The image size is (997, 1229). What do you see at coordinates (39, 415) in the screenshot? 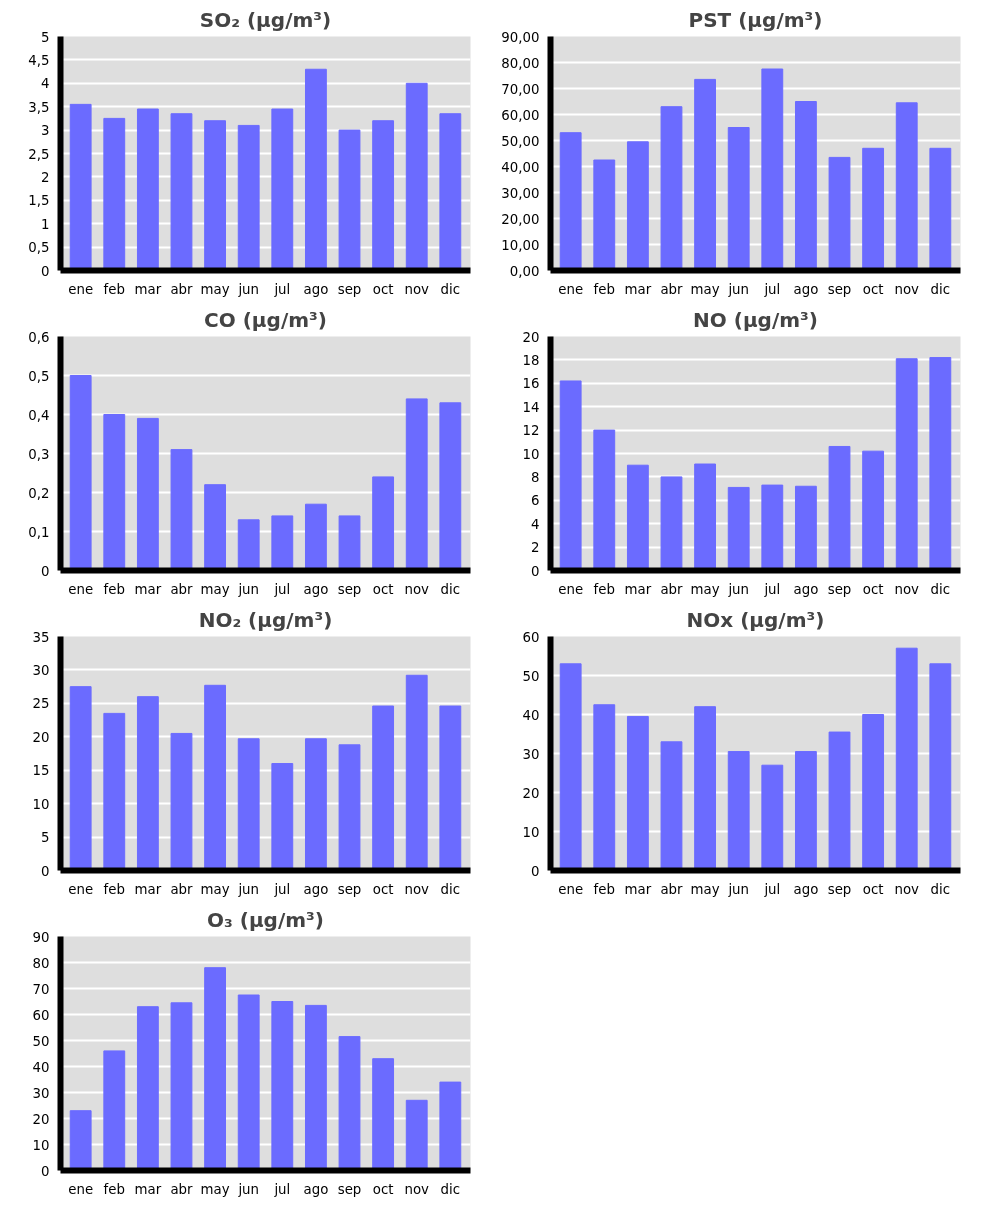
I see `y-tick-label: 0,4` at bounding box center [39, 415].